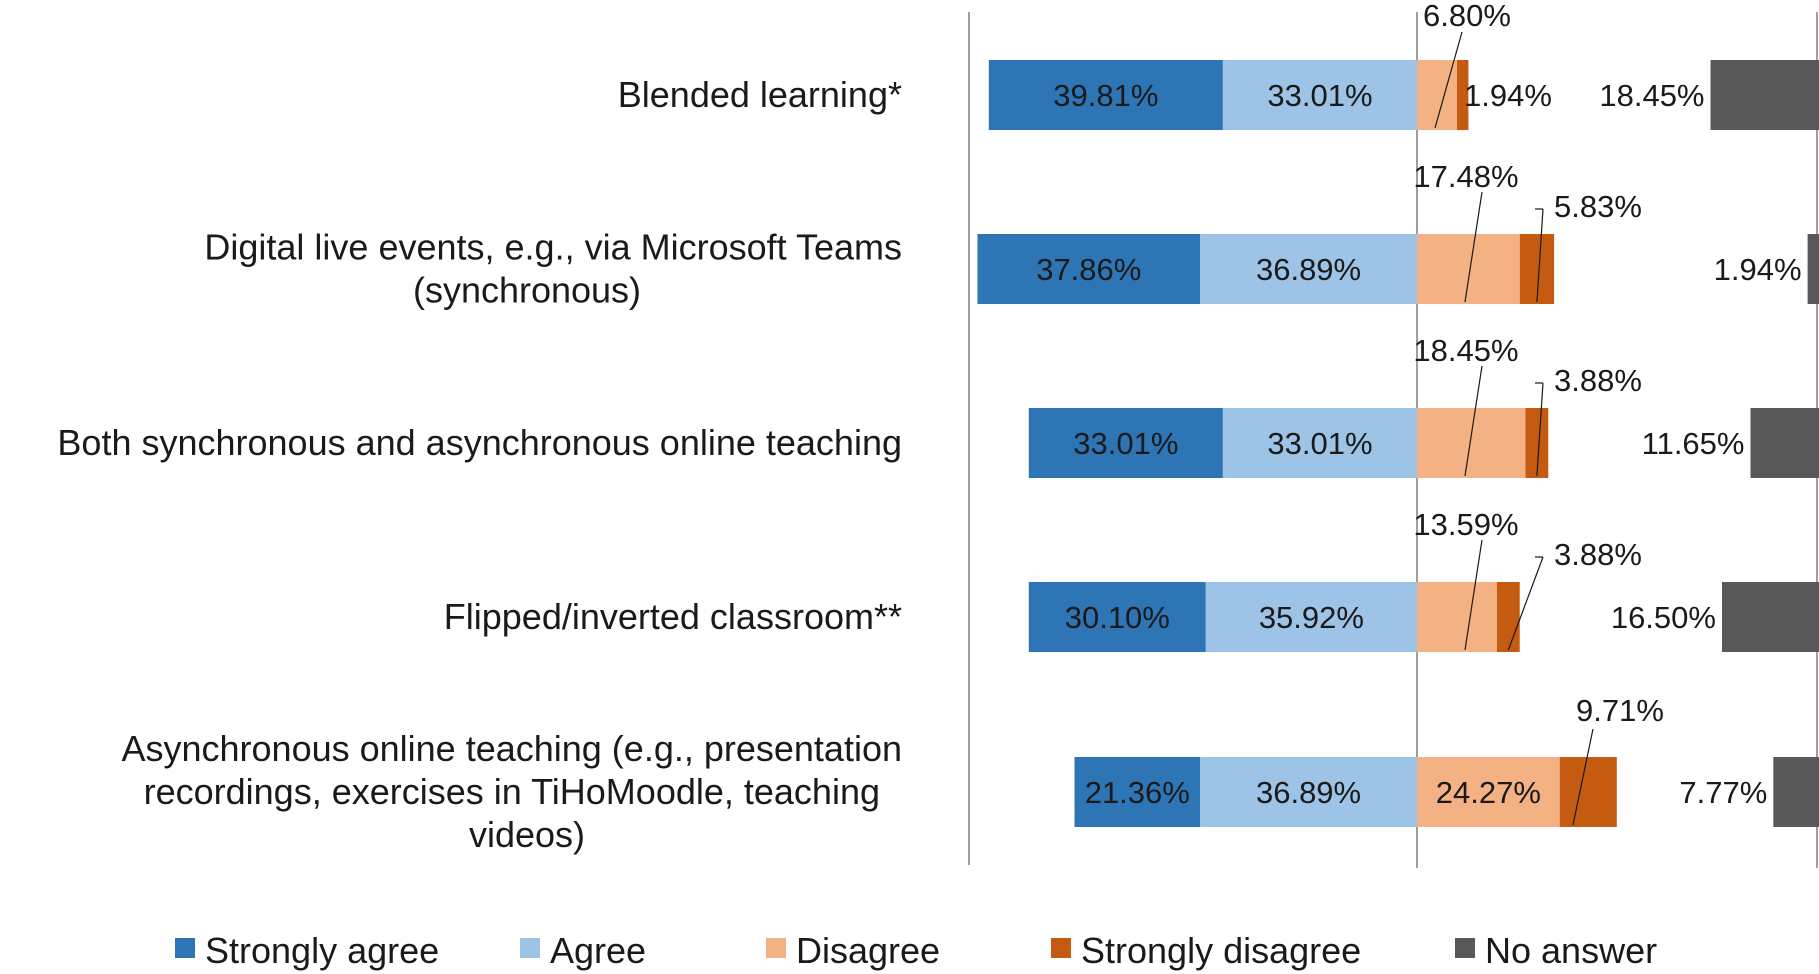 The width and height of the screenshot is (1819, 974). Describe the element at coordinates (1571, 950) in the screenshot. I see `legend-label-no-answer: No answer` at that location.